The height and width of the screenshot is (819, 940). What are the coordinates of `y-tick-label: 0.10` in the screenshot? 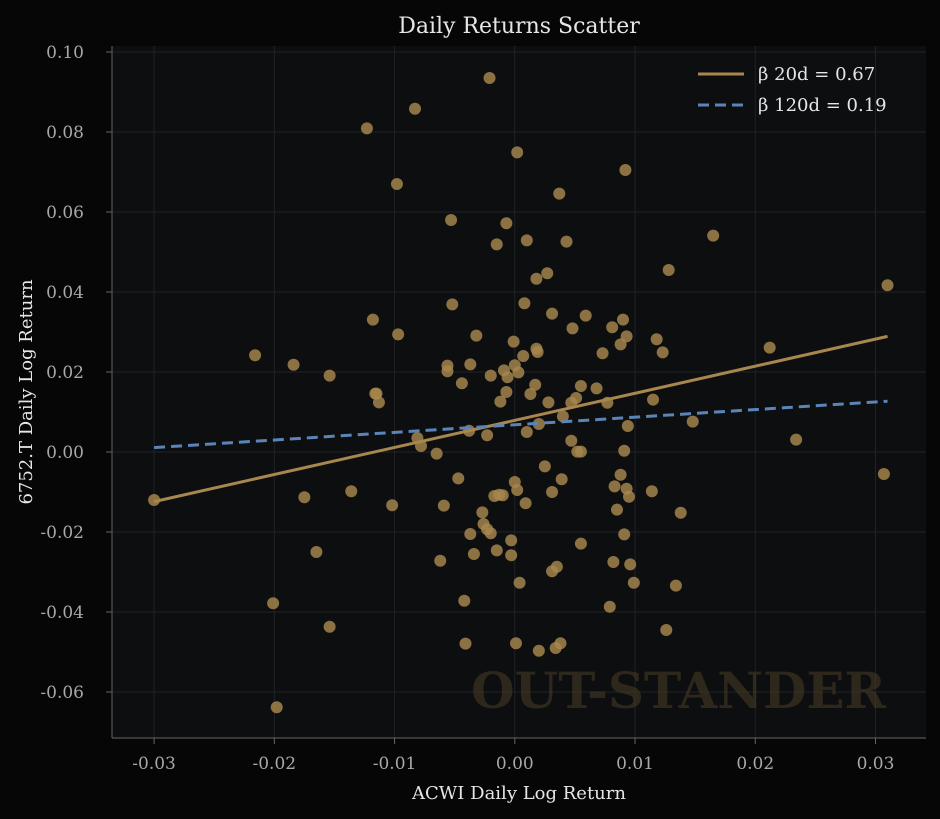 It's located at (65, 53).